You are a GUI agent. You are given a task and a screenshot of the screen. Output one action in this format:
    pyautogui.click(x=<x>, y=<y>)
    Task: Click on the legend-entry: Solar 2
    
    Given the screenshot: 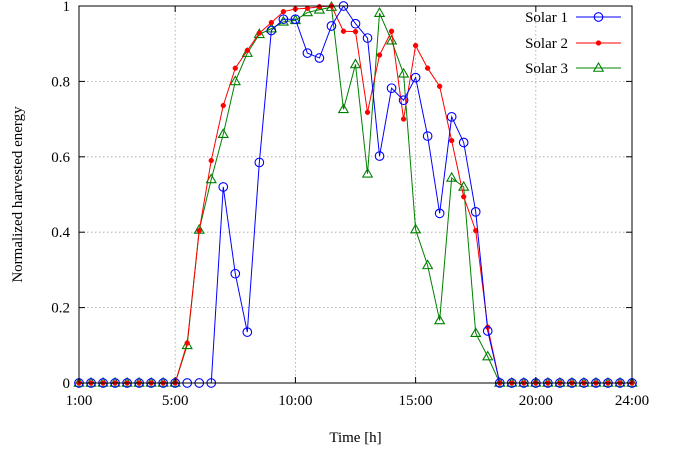 What is the action you would take?
    pyautogui.click(x=573, y=44)
    